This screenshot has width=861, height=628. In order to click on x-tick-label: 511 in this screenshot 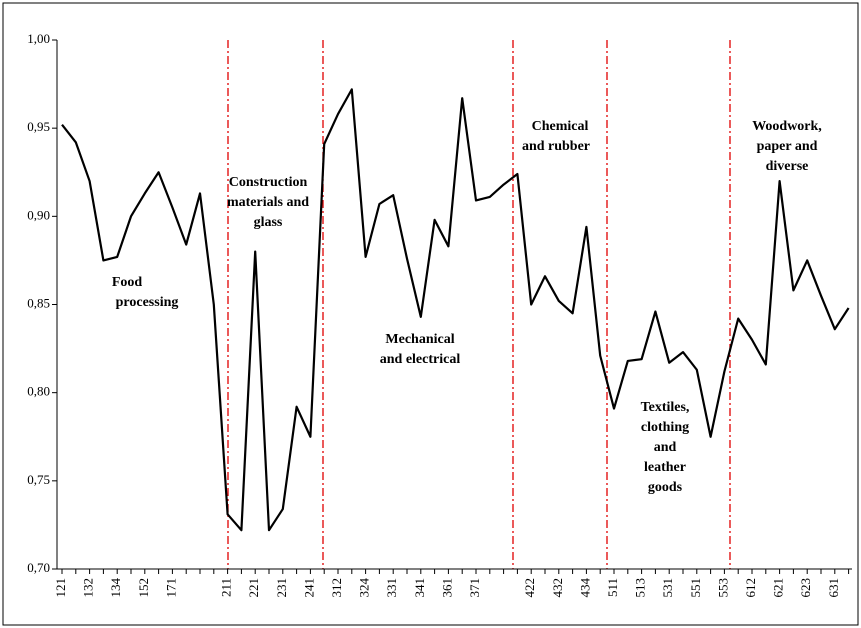, I will do `click(612, 587)`.